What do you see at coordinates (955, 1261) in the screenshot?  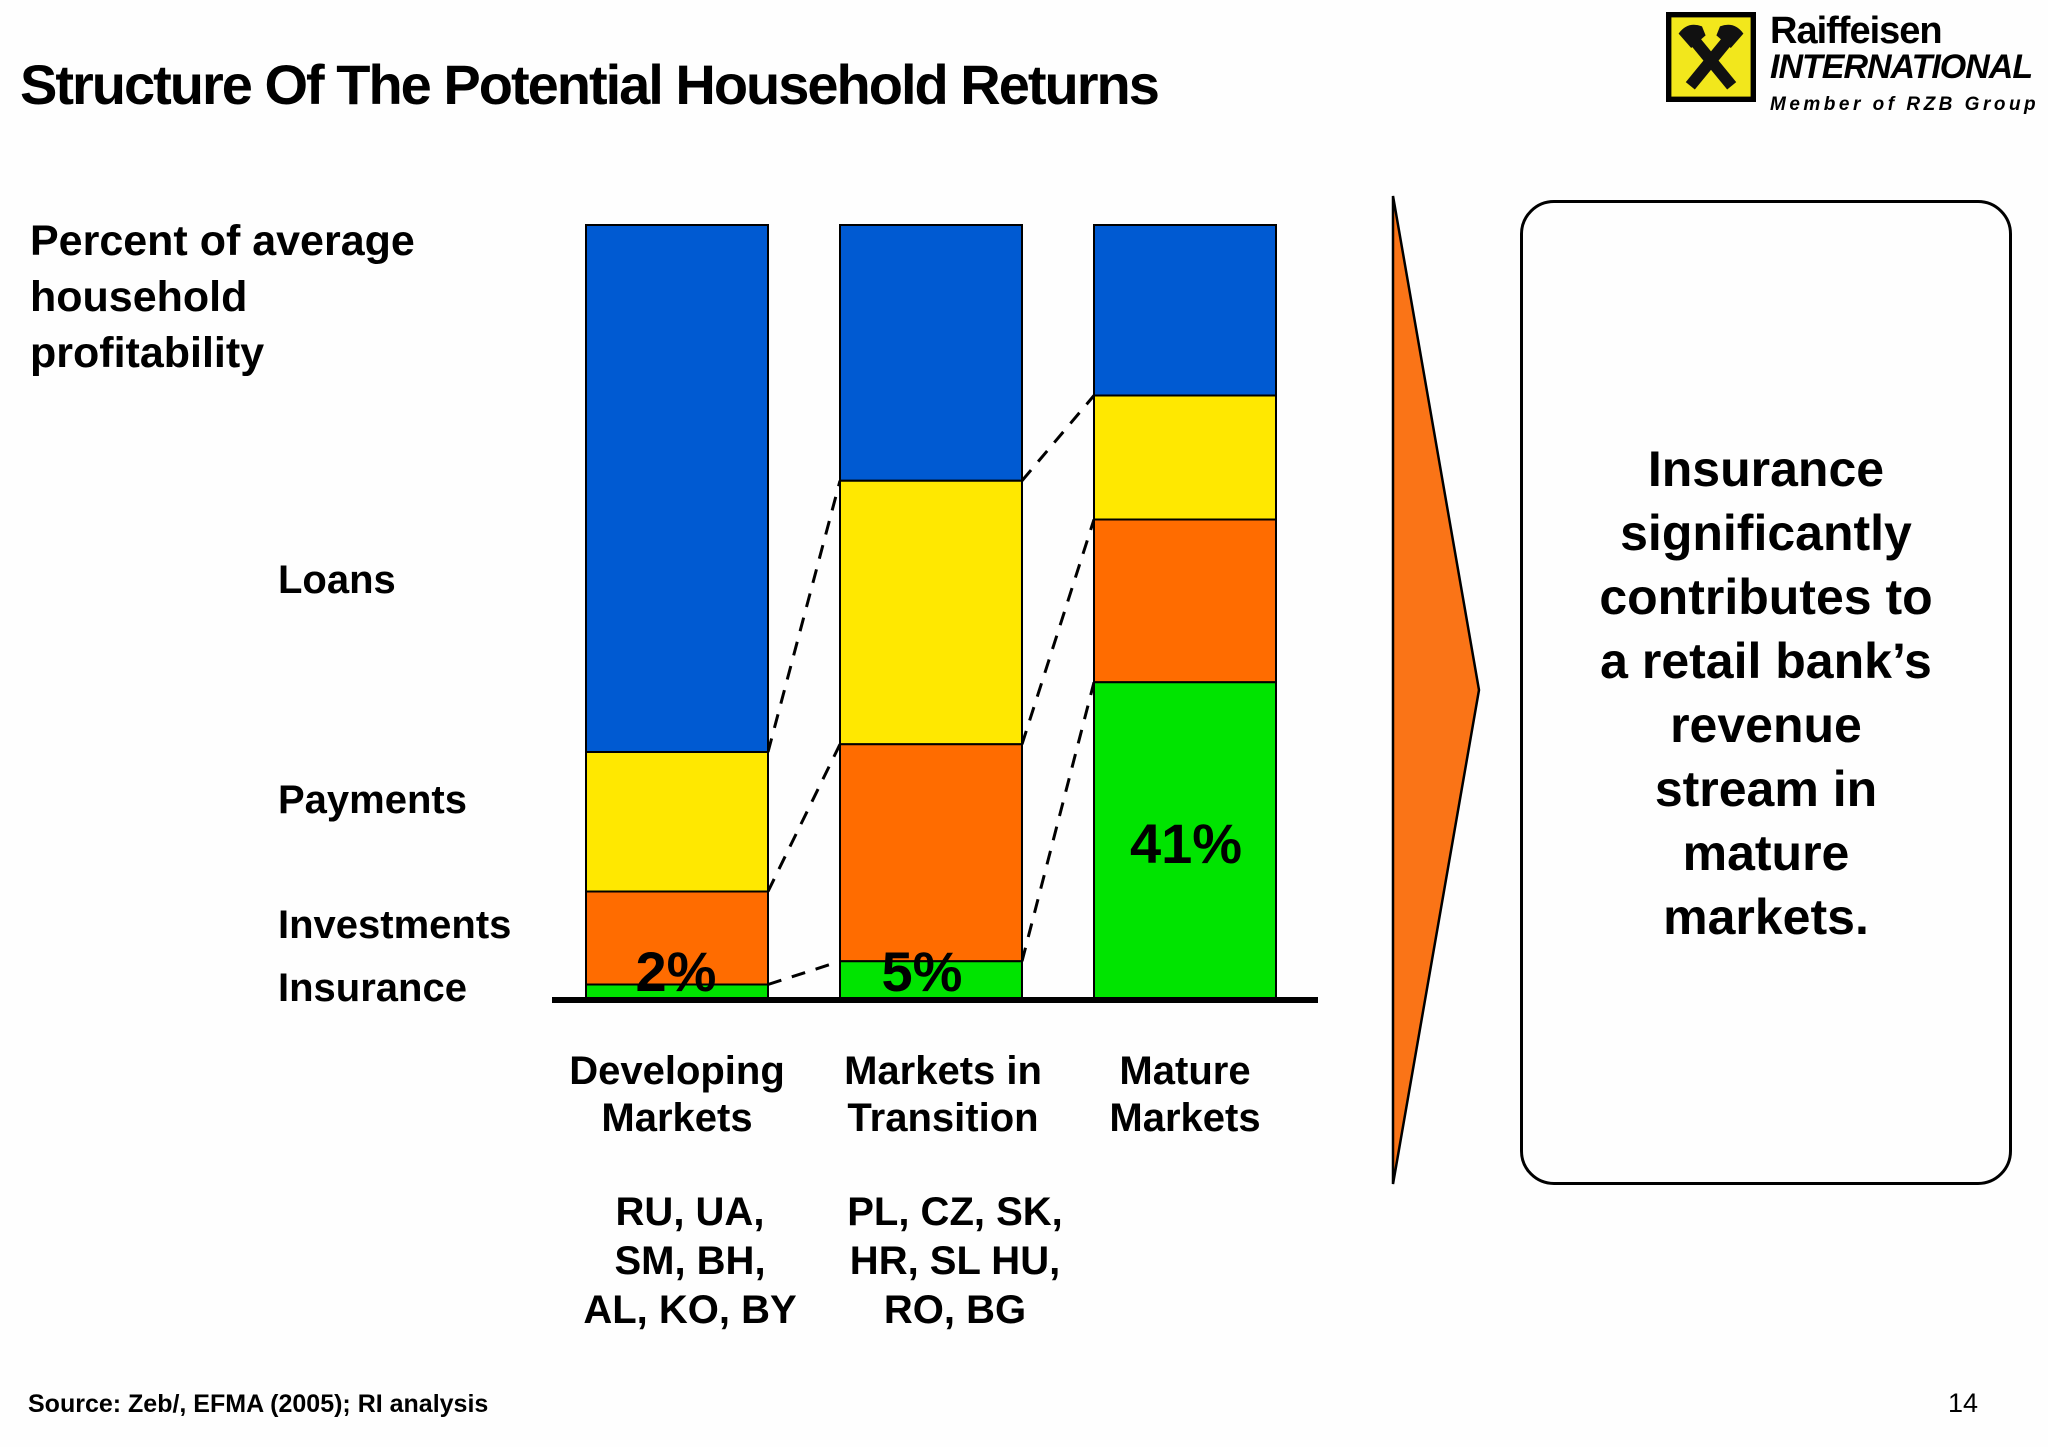 I see `country-codes-transition: PL, CZ, SK, HR, SL HU, RO, BG` at bounding box center [955, 1261].